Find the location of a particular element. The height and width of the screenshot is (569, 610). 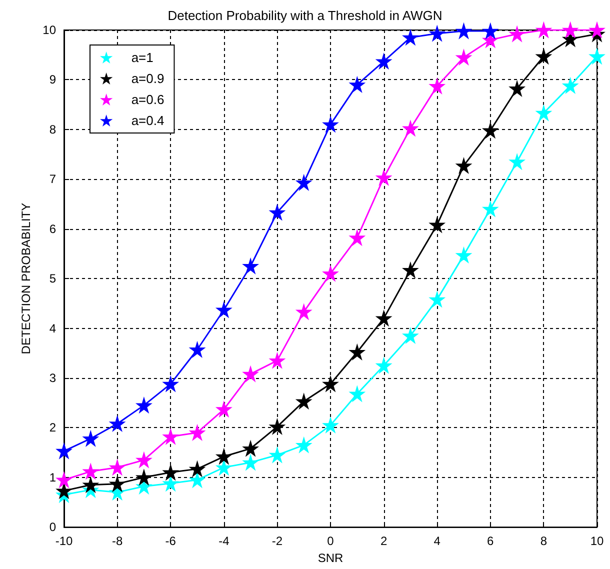

y-axis-title: DETECTION PROBABILITY is located at coordinates (25, 278).